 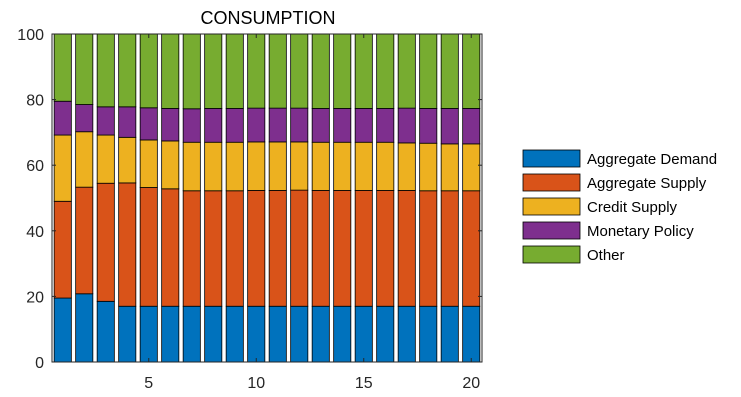 I want to click on bar-segment-5-x2, so click(x=84, y=69).